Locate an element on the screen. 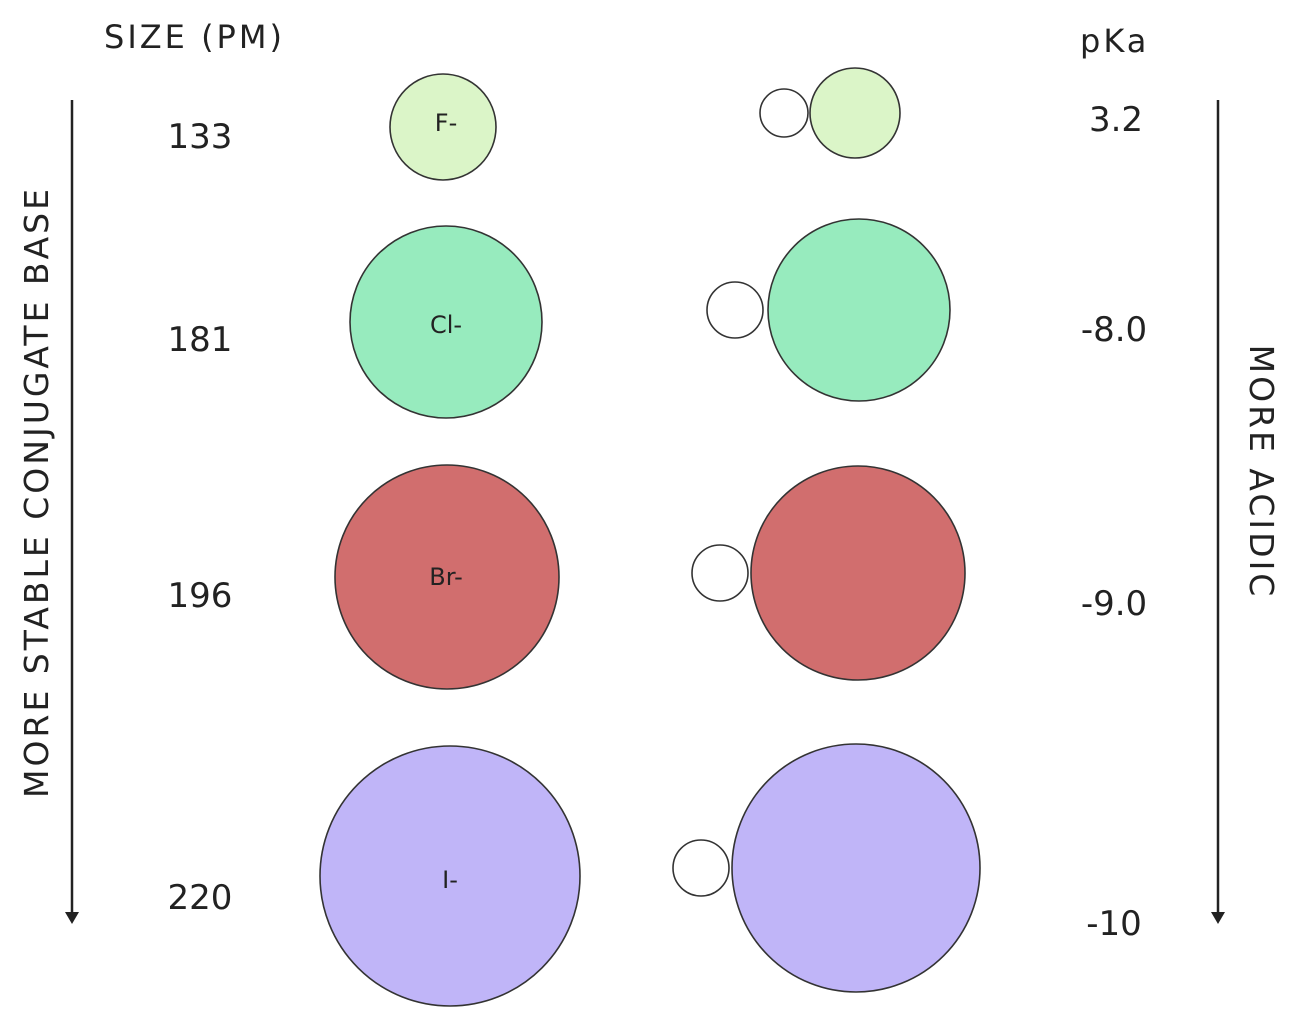  bromine-atom-circle is located at coordinates (858, 573).